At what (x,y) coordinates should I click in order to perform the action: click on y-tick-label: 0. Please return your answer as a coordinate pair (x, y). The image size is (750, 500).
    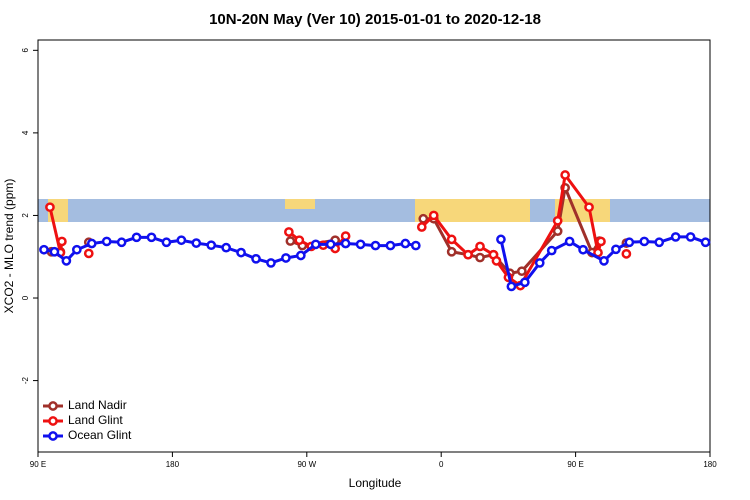
    Looking at the image, I should click on (25, 297).